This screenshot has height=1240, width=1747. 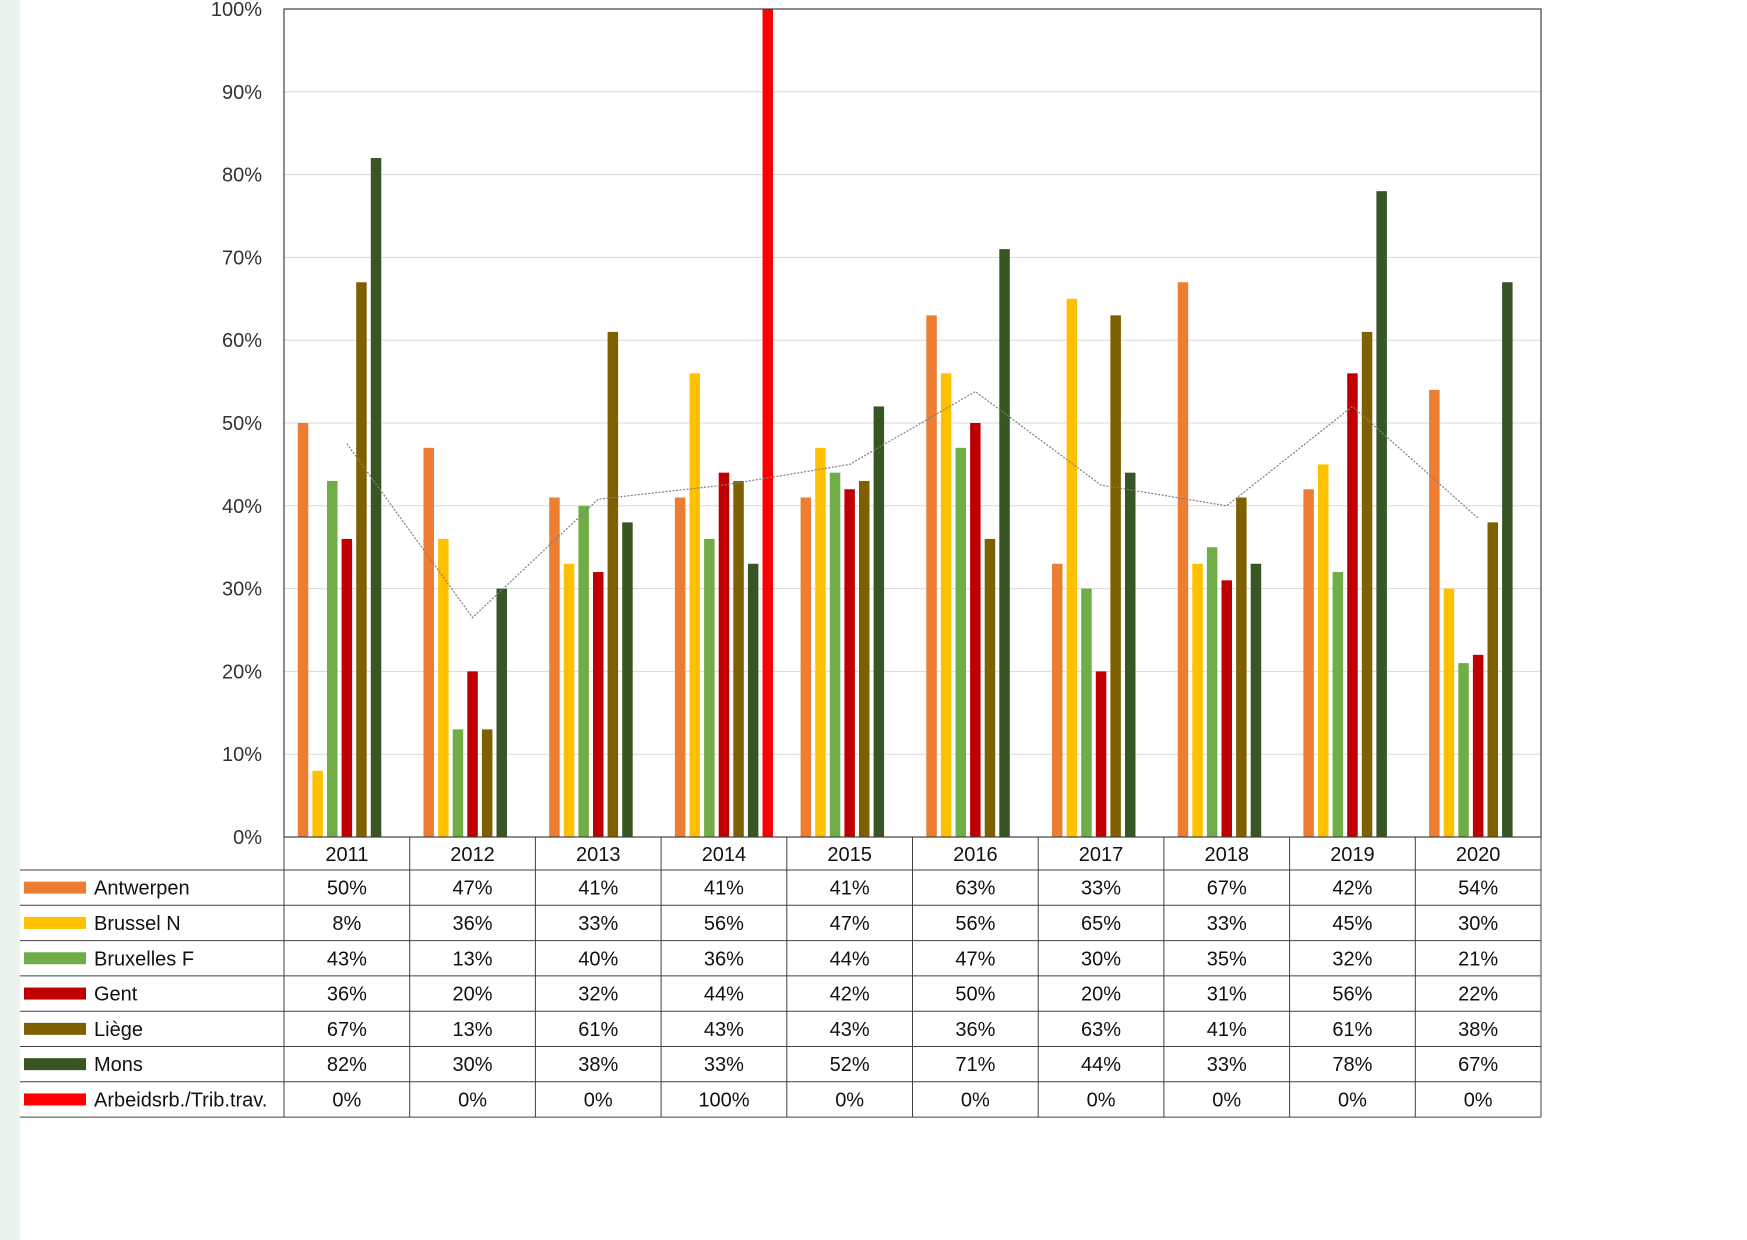 What do you see at coordinates (472, 855) in the screenshot?
I see `x-tick-label: 2012` at bounding box center [472, 855].